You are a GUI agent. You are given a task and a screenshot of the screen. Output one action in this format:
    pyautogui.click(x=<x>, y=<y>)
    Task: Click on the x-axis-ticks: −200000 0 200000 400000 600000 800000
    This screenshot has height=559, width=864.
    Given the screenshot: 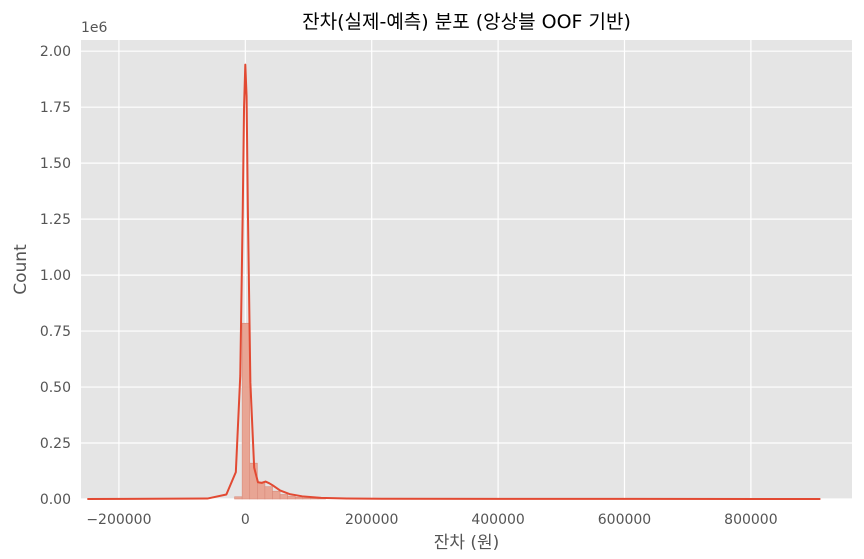 What is the action you would take?
    pyautogui.click(x=431, y=520)
    